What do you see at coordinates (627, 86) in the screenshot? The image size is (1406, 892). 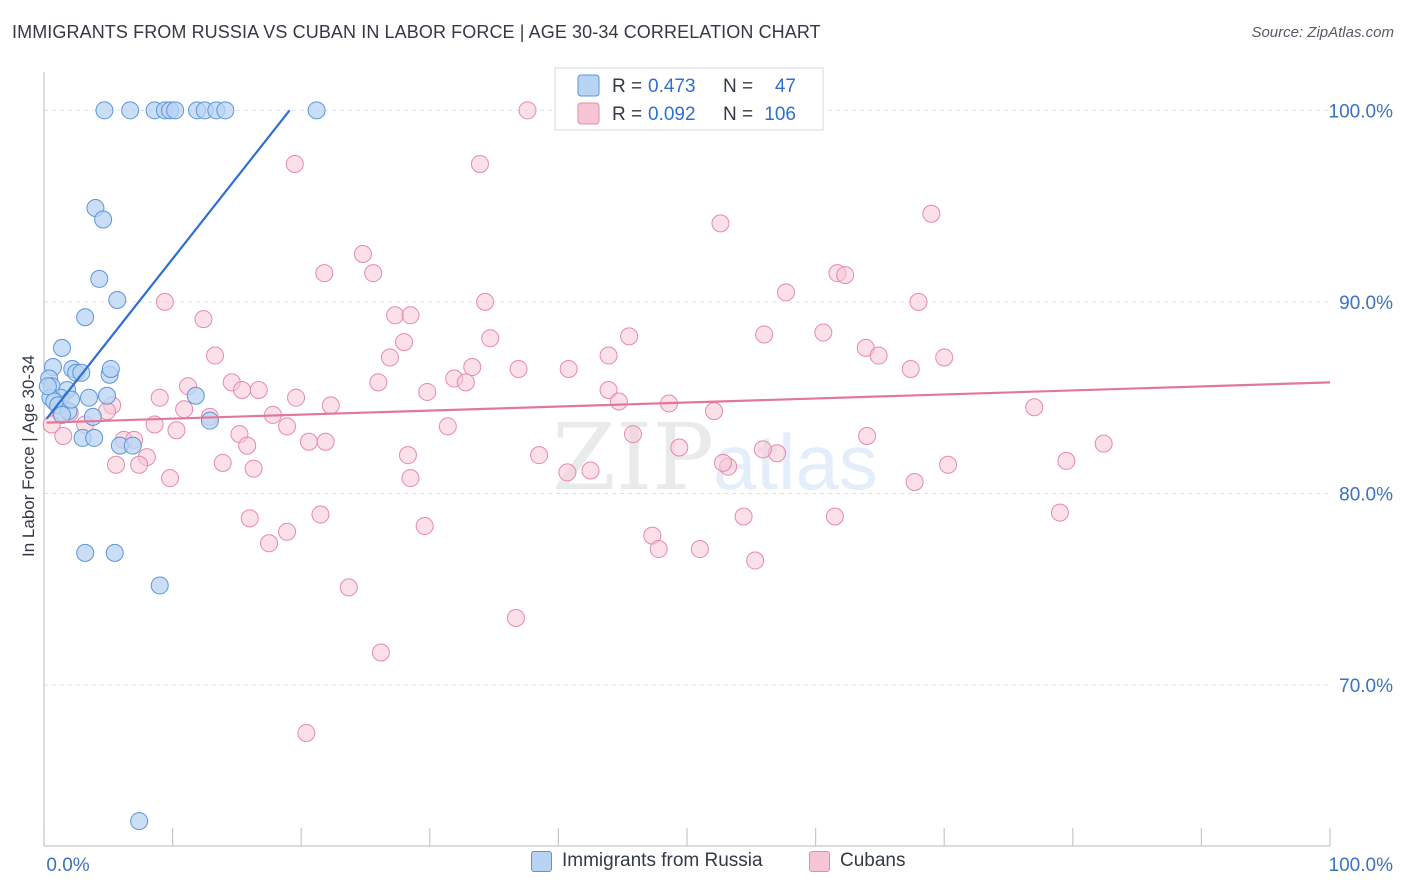 I see `russia-r-label: R =` at bounding box center [627, 86].